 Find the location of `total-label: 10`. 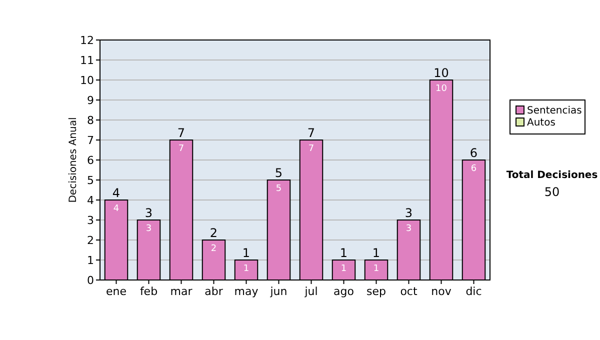

total-label: 10 is located at coordinates (441, 73).